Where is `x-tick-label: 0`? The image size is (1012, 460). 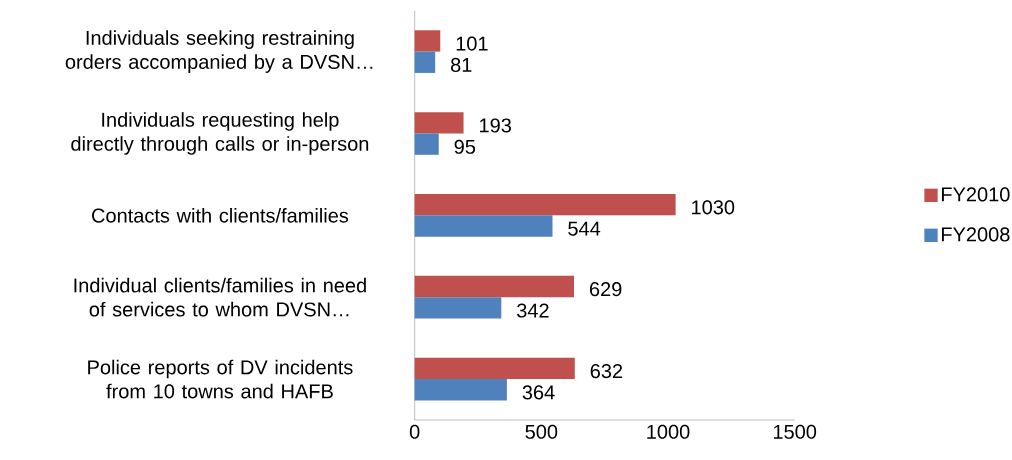
x-tick-label: 0 is located at coordinates (414, 431).